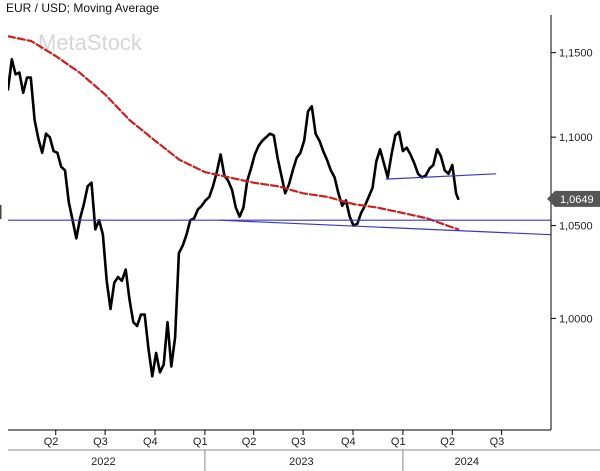 Image resolution: width=600 pixels, height=471 pixels. I want to click on y-axis: 1,1500 1,1000 1,0500 1,0000, so click(572, 186).